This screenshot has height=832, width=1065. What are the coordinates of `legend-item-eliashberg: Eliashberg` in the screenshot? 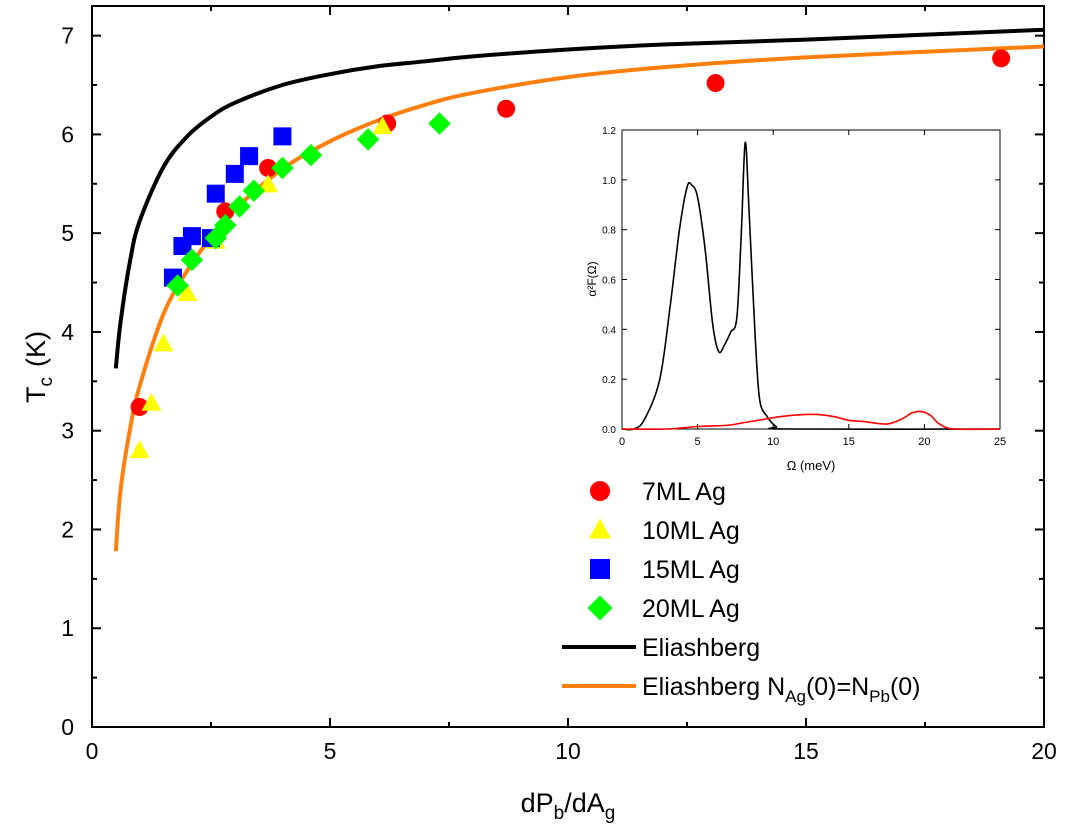 It's located at (661, 648).